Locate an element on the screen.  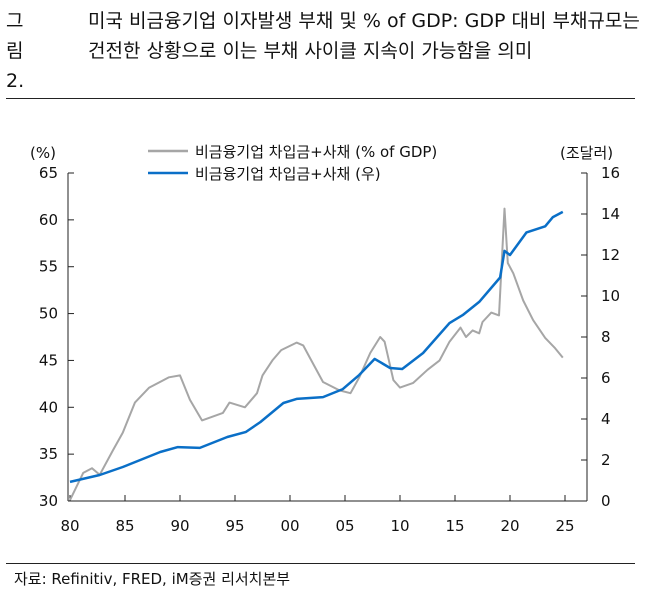
legend-label-gdp-ratio: 비금융기업 차입금+사채 (% of GDP) is located at coordinates (316, 152).